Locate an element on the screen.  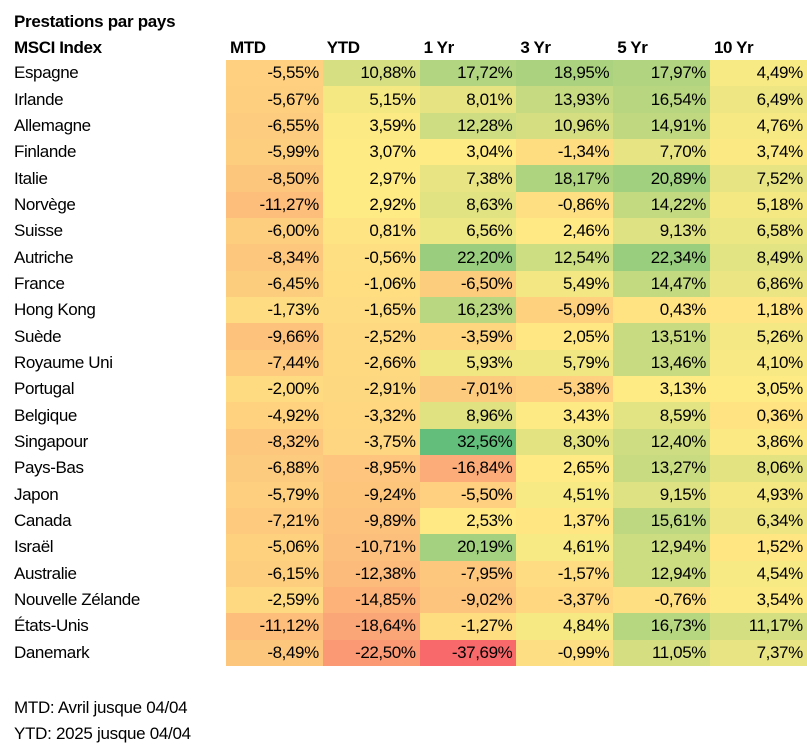
heat-cell: -8,95% is located at coordinates (371, 468).